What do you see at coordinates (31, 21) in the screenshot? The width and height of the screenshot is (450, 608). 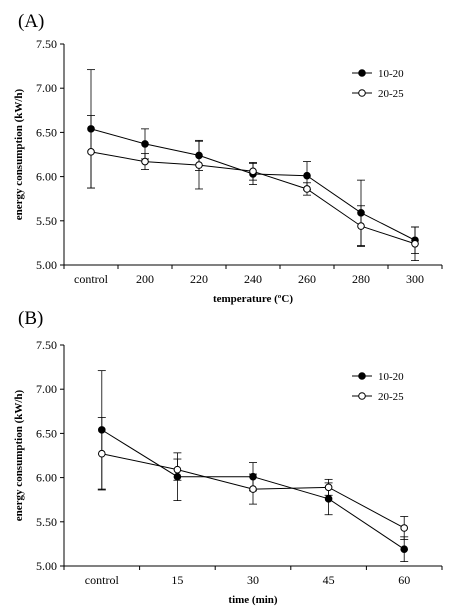 I see `panel-label: (A)` at bounding box center [31, 21].